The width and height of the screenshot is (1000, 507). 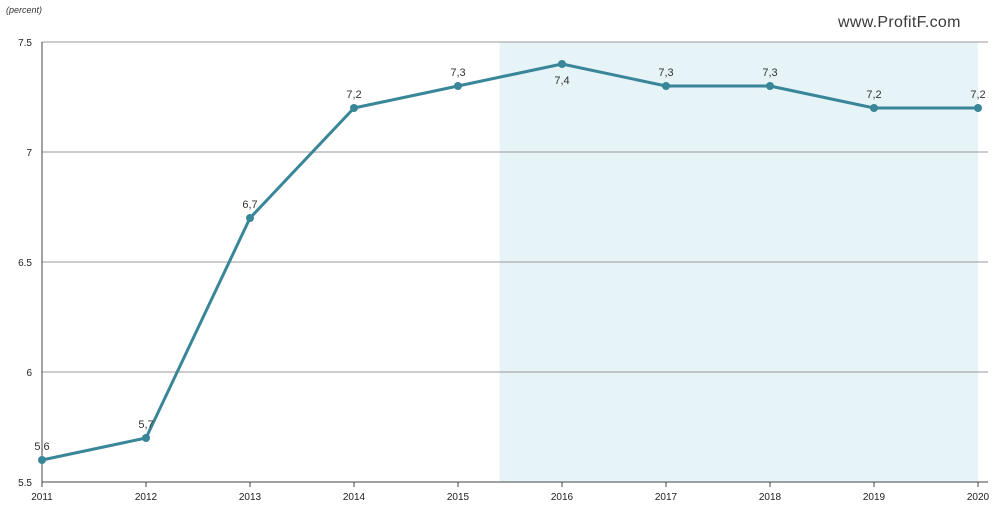 I want to click on data-label: 7,4, so click(x=561, y=81).